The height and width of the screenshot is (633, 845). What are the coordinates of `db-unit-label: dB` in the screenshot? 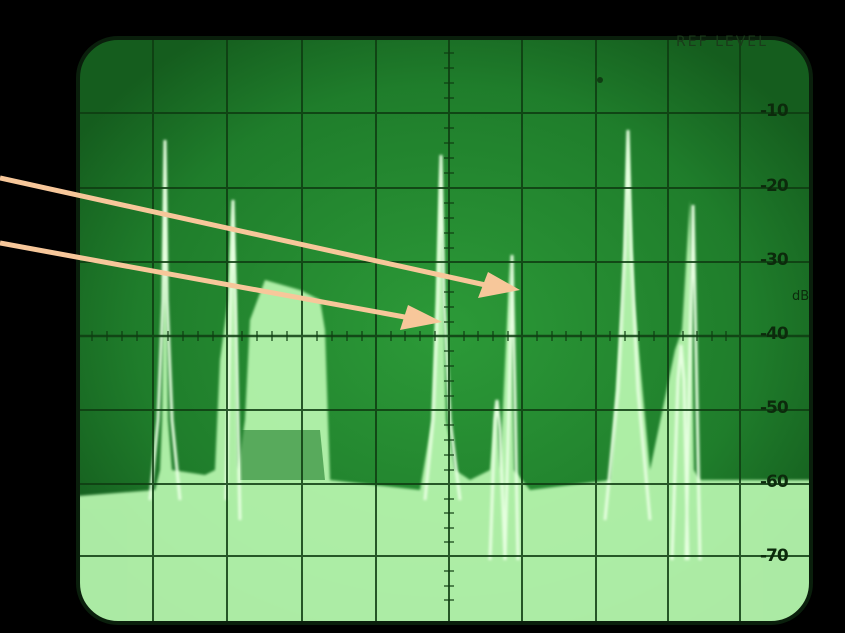 It's located at (801, 296).